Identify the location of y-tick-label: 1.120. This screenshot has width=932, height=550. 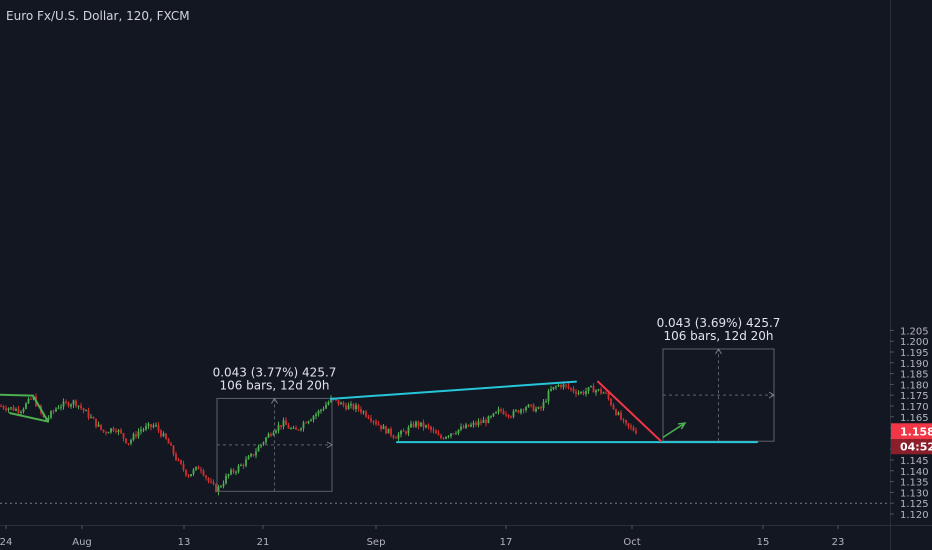
(914, 515).